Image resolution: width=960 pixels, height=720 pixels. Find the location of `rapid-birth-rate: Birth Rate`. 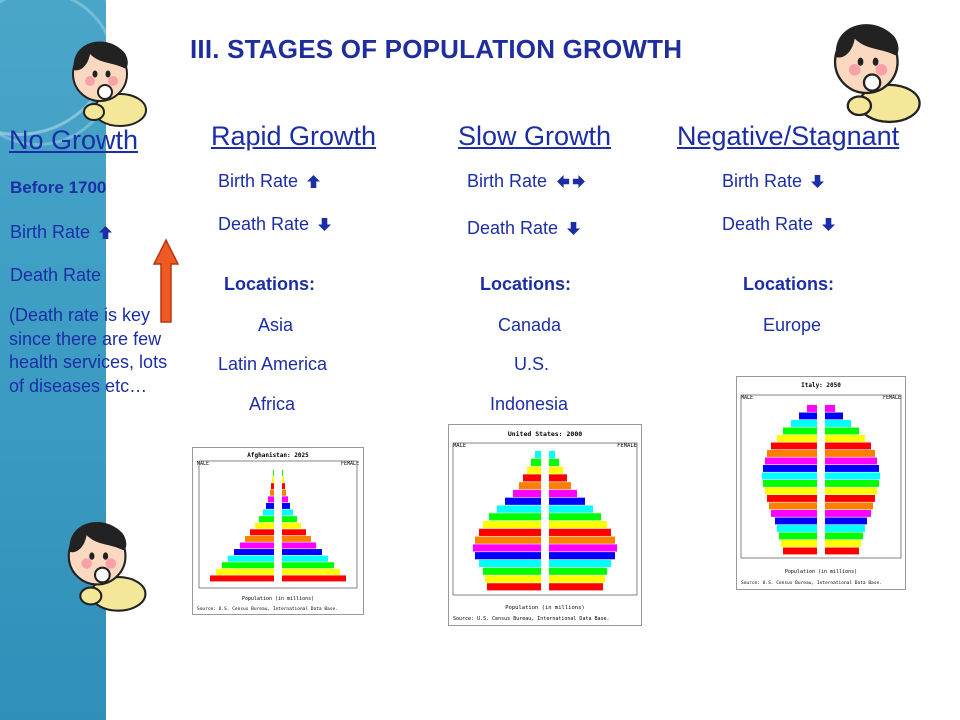

rapid-birth-rate: Birth Rate is located at coordinates (269, 181).